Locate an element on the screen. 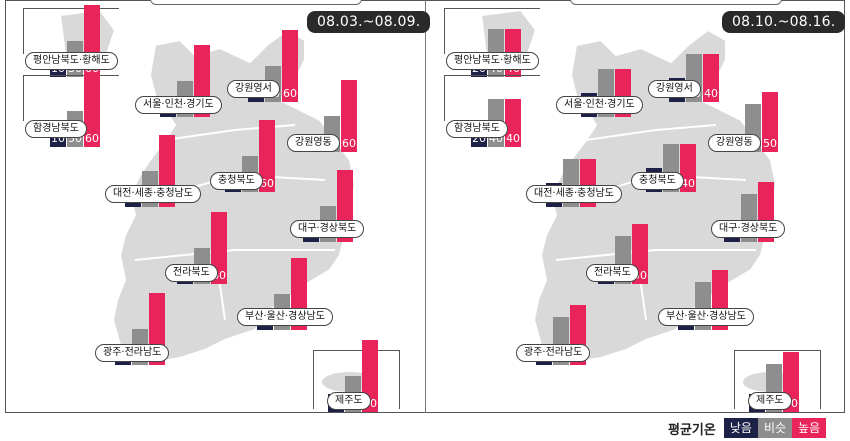  bar-high: 50 is located at coordinates (770, 122).